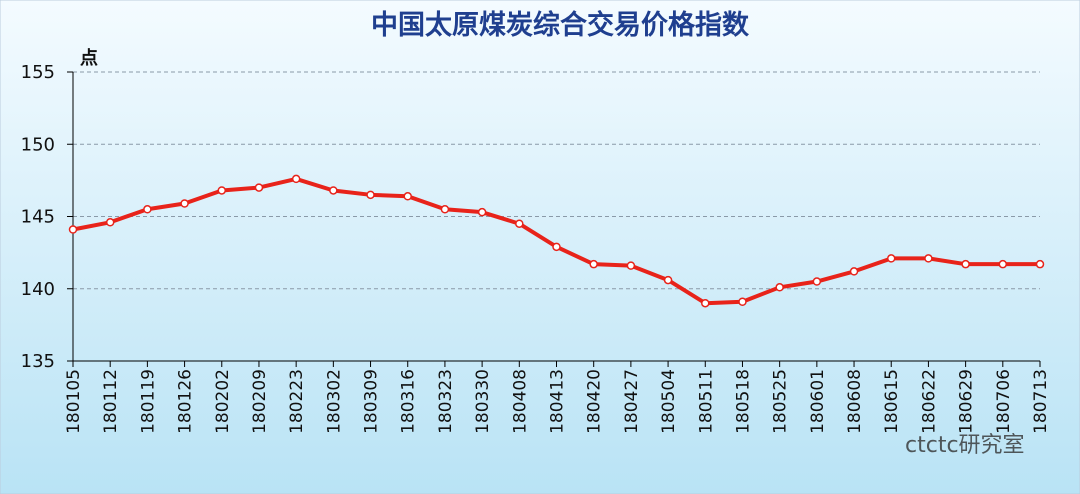  I want to click on x-tick-label: 180112, so click(111, 401).